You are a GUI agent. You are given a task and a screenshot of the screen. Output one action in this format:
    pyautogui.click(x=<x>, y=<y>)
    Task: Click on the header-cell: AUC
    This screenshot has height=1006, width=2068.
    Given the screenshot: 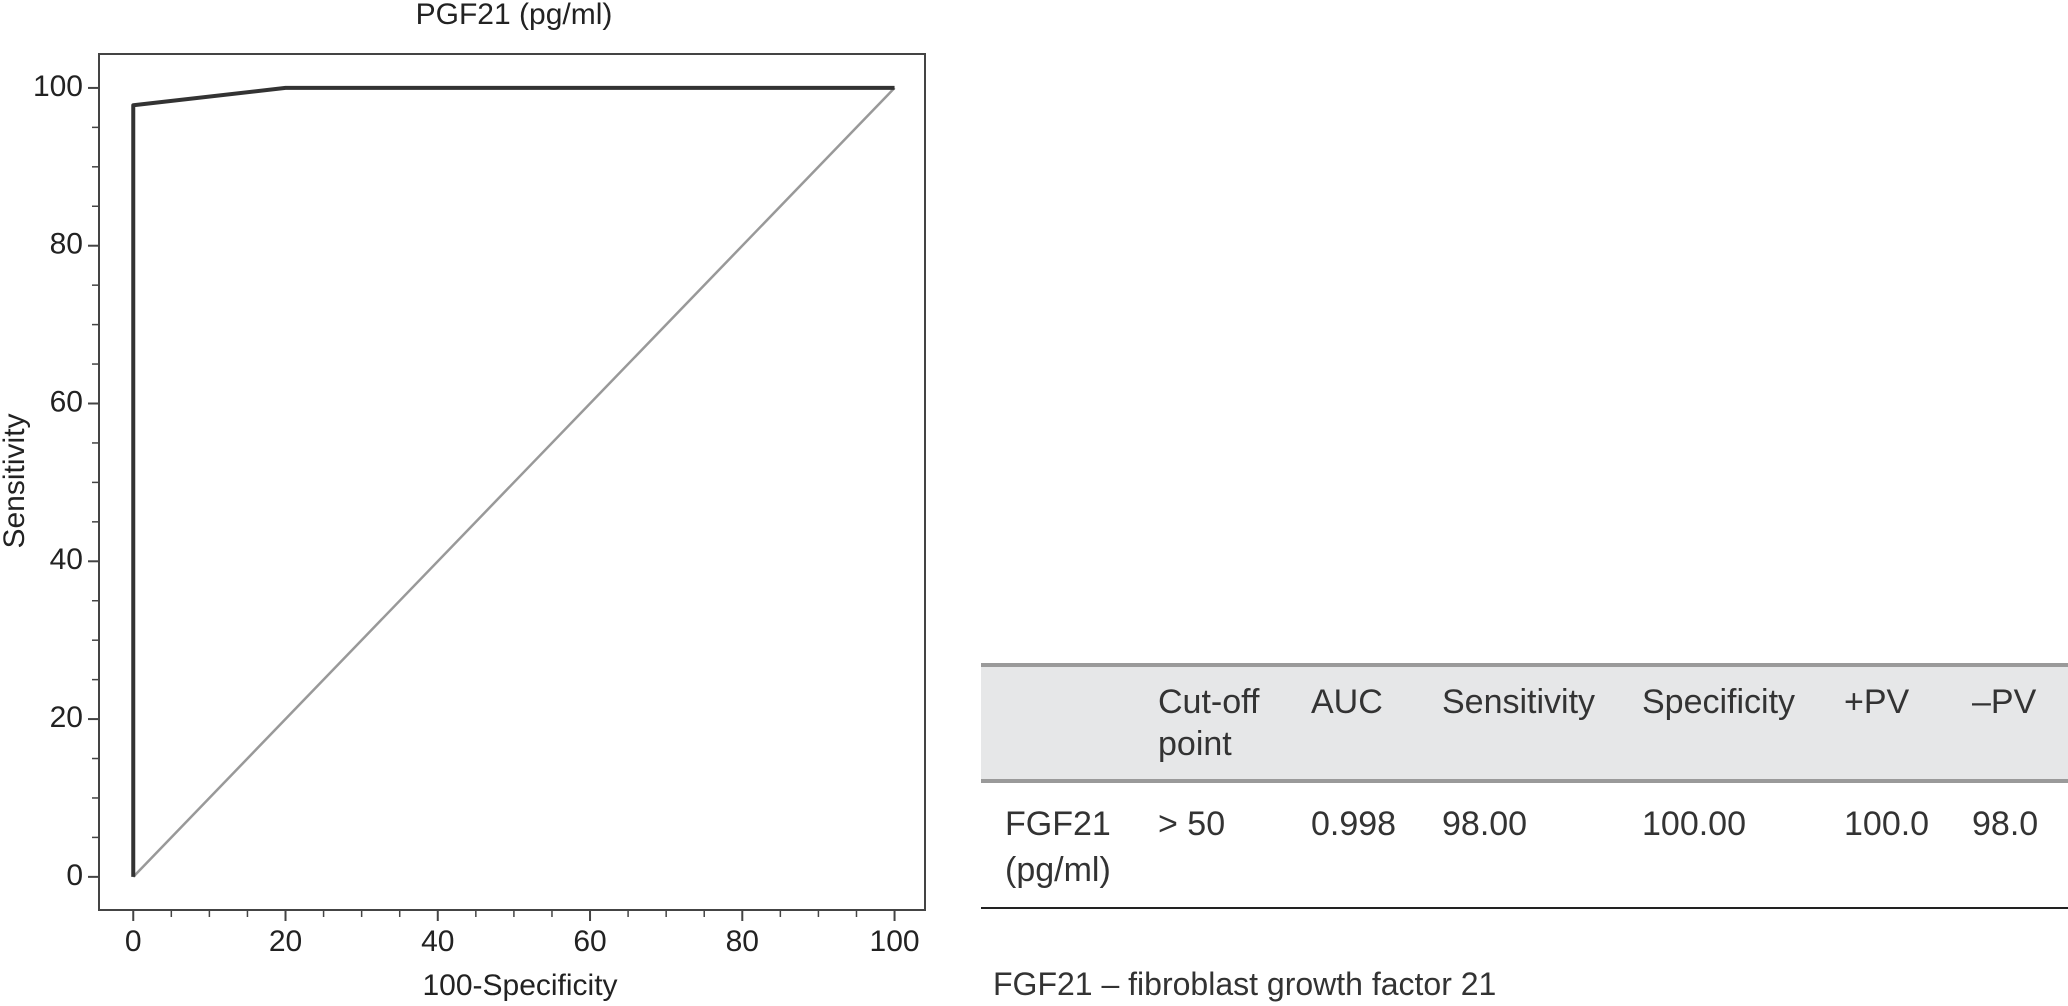 What is the action you would take?
    pyautogui.click(x=1376, y=723)
    